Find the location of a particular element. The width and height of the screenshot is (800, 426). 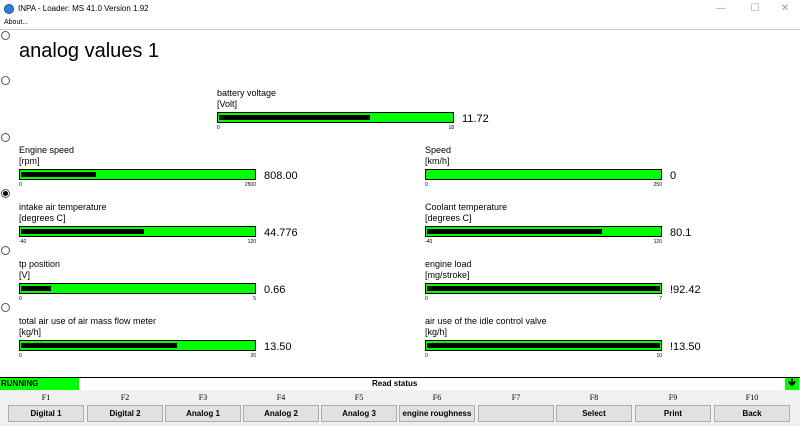

gauge-value: 808.00 is located at coordinates (281, 176).